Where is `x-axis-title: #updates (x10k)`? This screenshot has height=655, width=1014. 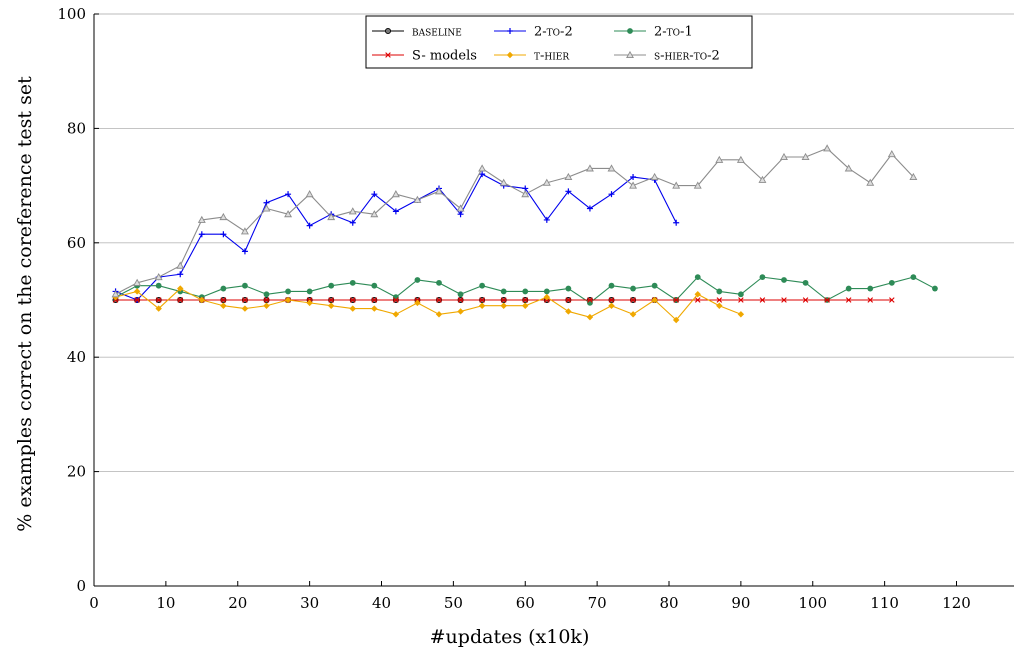
x-axis-title: #updates (x10k) is located at coordinates (510, 637).